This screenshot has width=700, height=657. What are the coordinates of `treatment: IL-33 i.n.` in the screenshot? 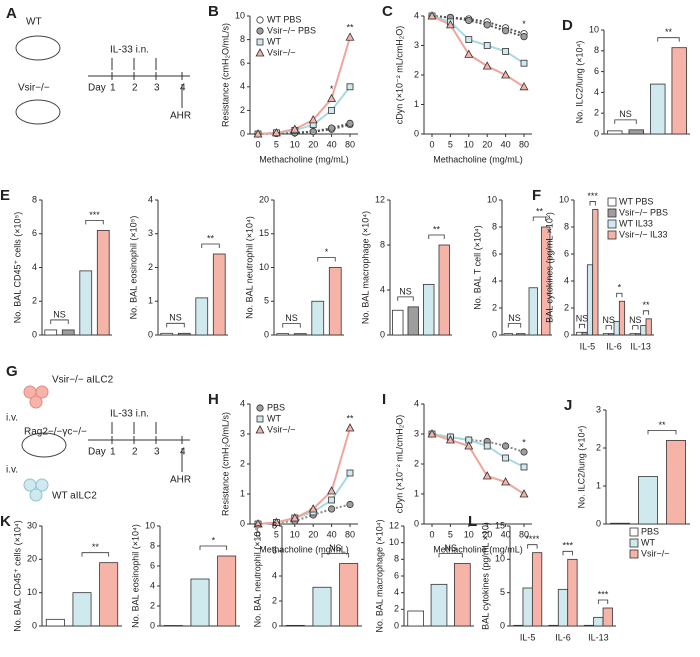 It's located at (129, 414).